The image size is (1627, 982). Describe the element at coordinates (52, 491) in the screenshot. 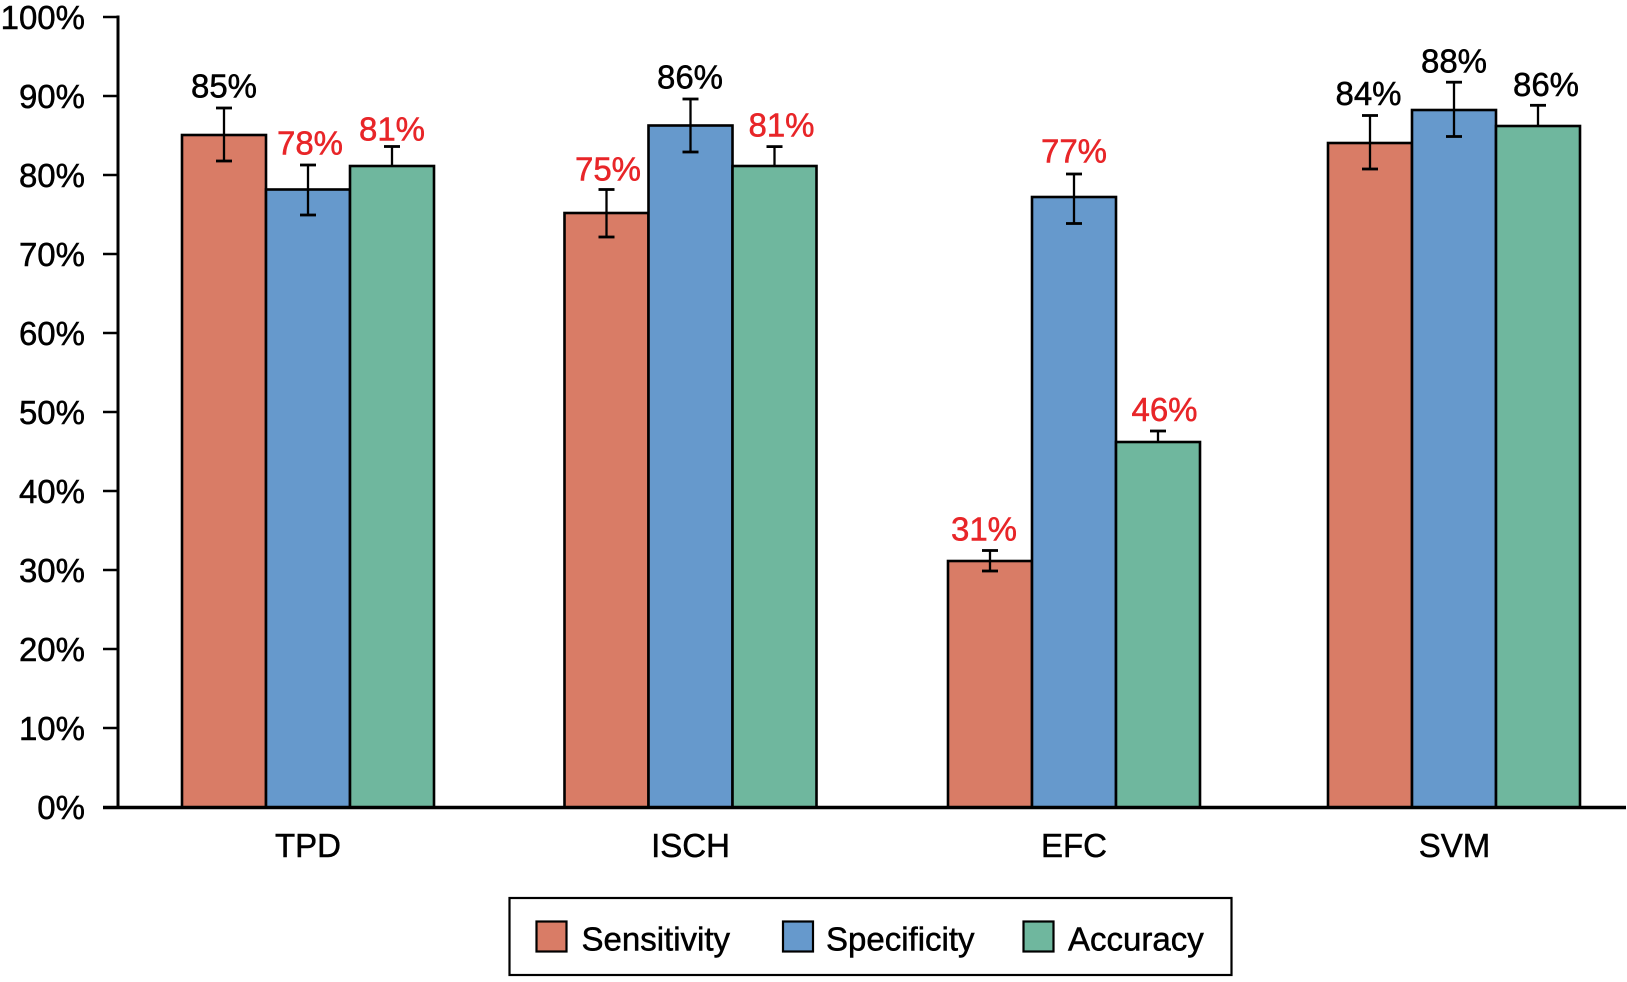

I see `svg-text: 40%` at that location.